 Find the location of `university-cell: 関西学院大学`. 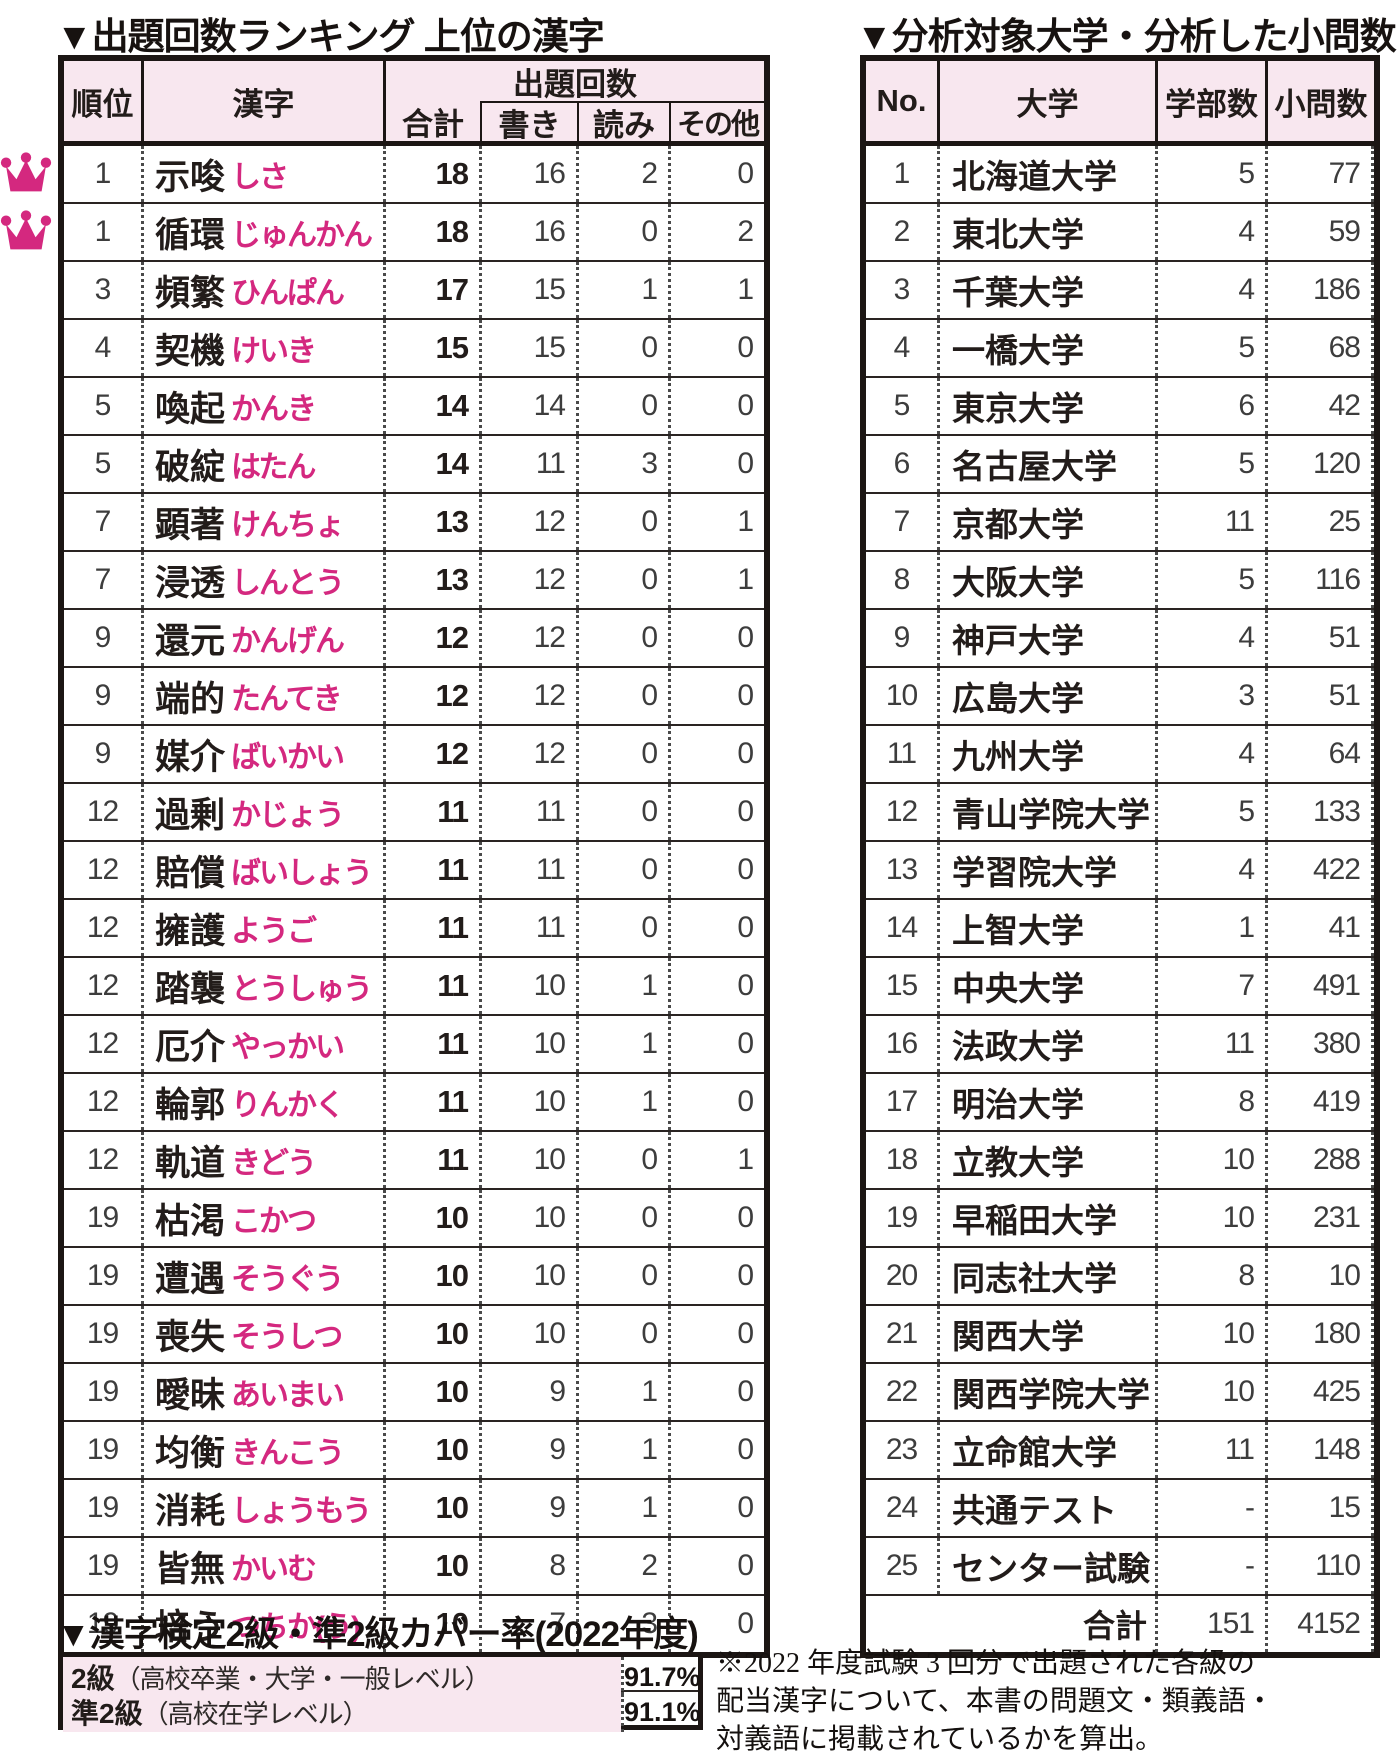

university-cell: 関西学院大学 is located at coordinates (1049, 1392).